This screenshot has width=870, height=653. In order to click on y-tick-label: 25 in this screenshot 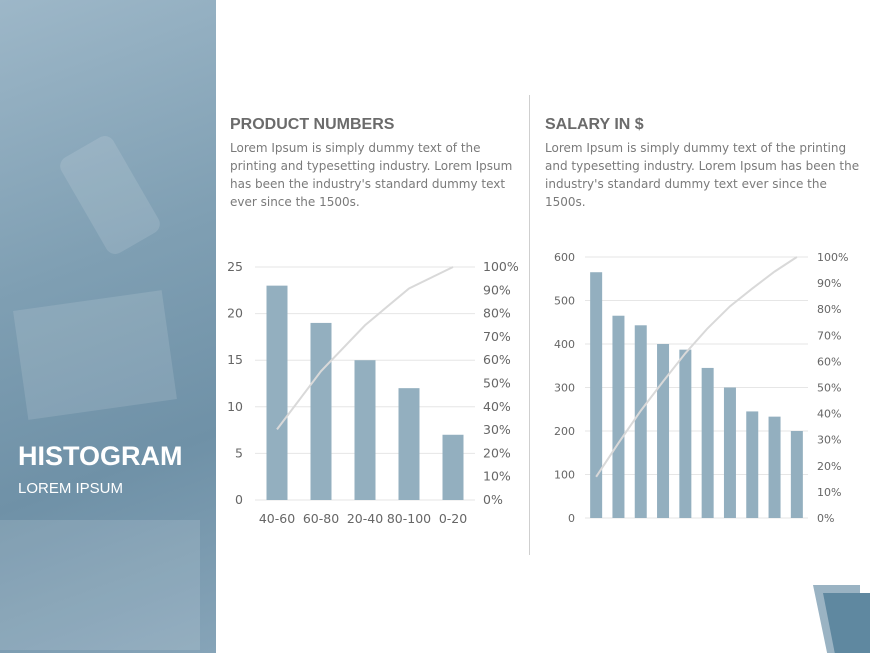, I will do `click(235, 266)`.